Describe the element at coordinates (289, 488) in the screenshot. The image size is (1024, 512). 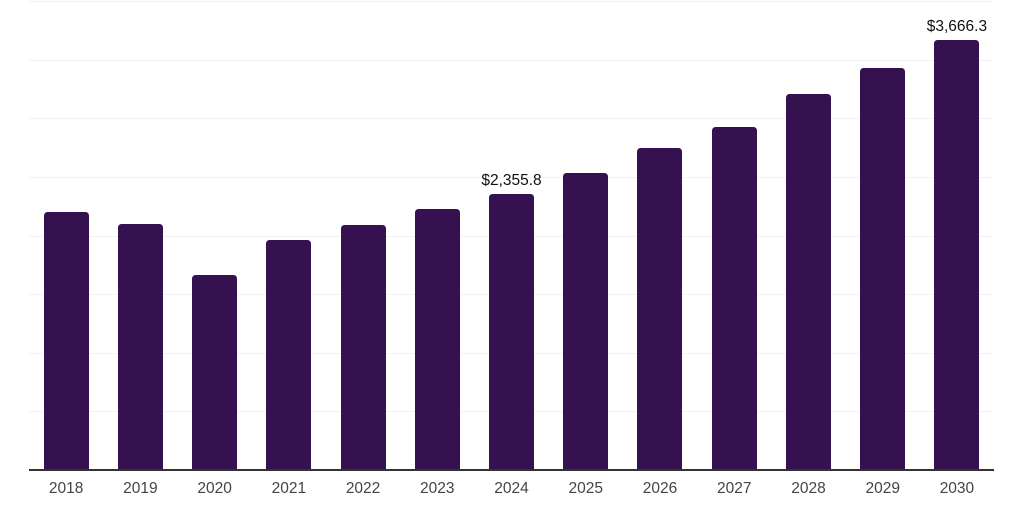
I see `x-tick-label-2021: 2021` at that location.